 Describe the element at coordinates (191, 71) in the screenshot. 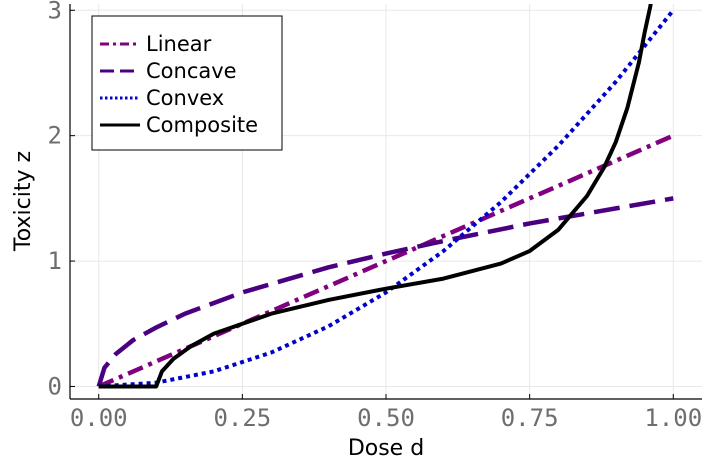

I see `legend-label-concave: Concave` at that location.